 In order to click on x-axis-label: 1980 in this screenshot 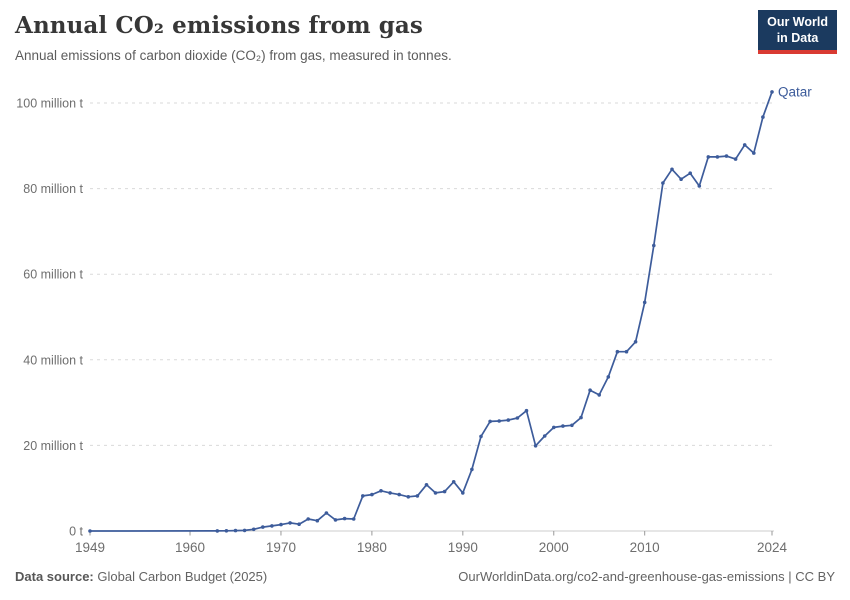, I will do `click(372, 547)`.